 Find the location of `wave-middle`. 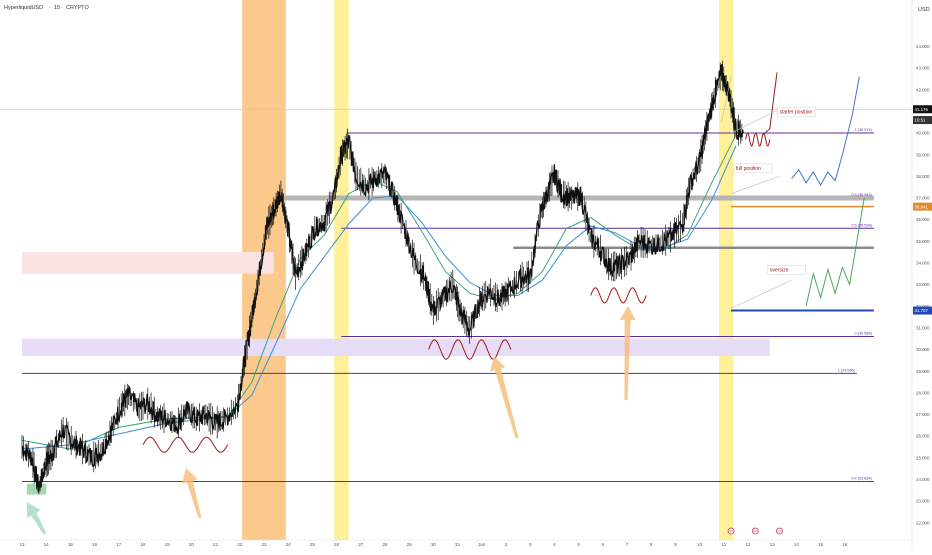

wave-middle is located at coordinates (470, 349).